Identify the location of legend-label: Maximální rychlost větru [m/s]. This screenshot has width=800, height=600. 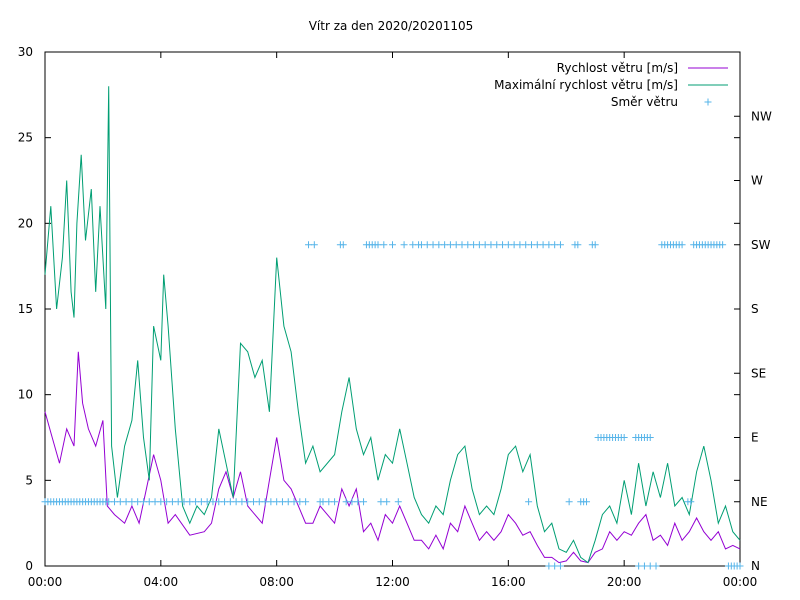
(586, 85).